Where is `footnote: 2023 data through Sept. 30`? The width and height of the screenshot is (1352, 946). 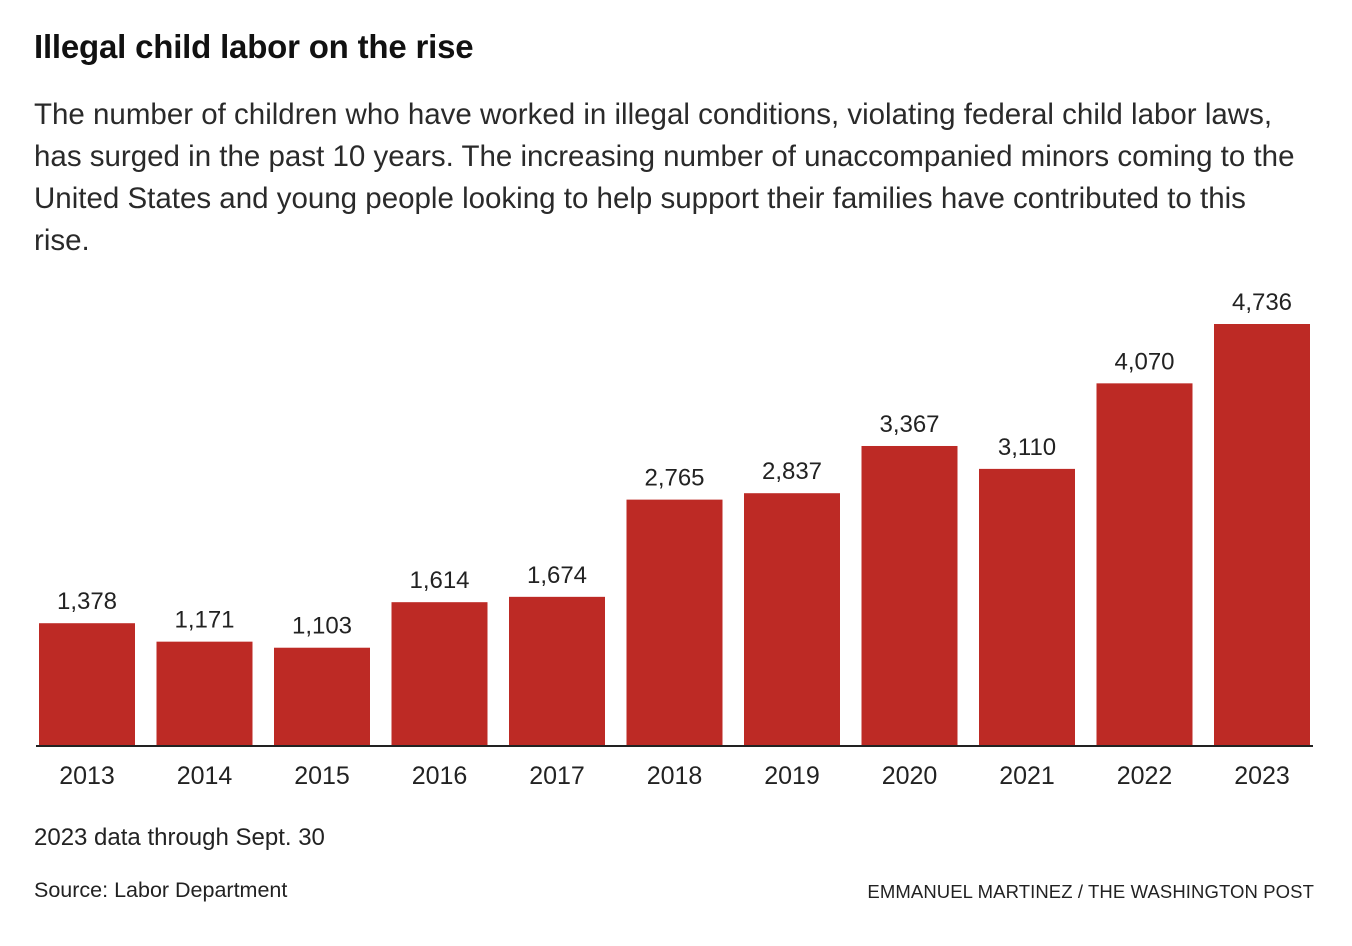 footnote: 2023 data through Sept. 30 is located at coordinates (179, 837).